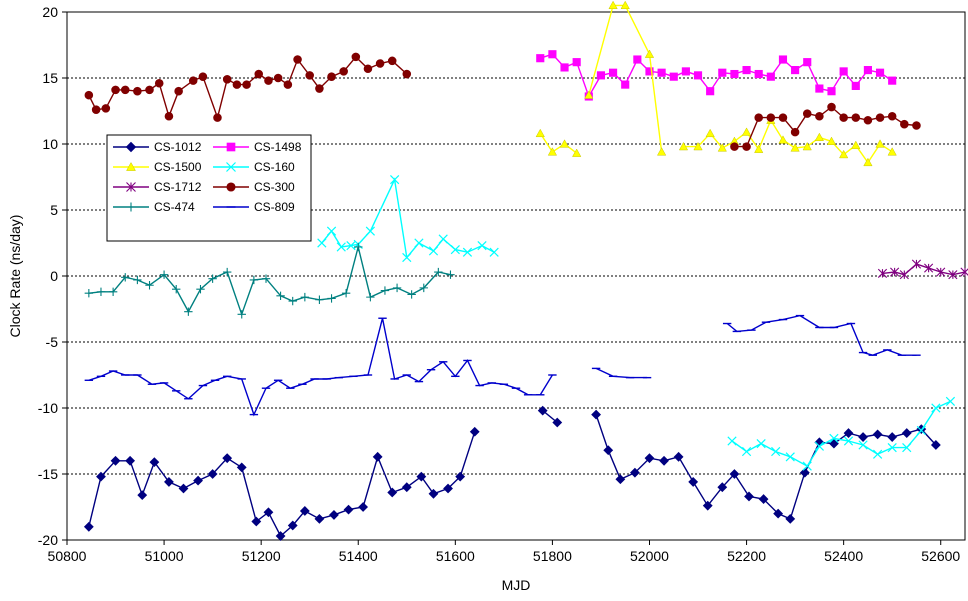 The image size is (968, 601). Describe the element at coordinates (178, 187) in the screenshot. I see `legend-label-cs-1712: CS-1712` at that location.